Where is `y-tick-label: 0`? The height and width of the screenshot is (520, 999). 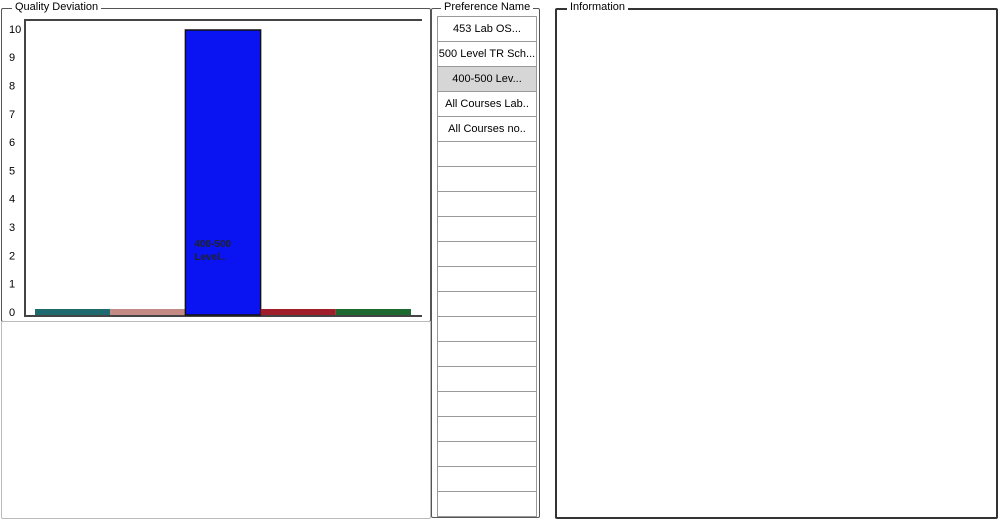
y-tick-label: 0 is located at coordinates (12, 313).